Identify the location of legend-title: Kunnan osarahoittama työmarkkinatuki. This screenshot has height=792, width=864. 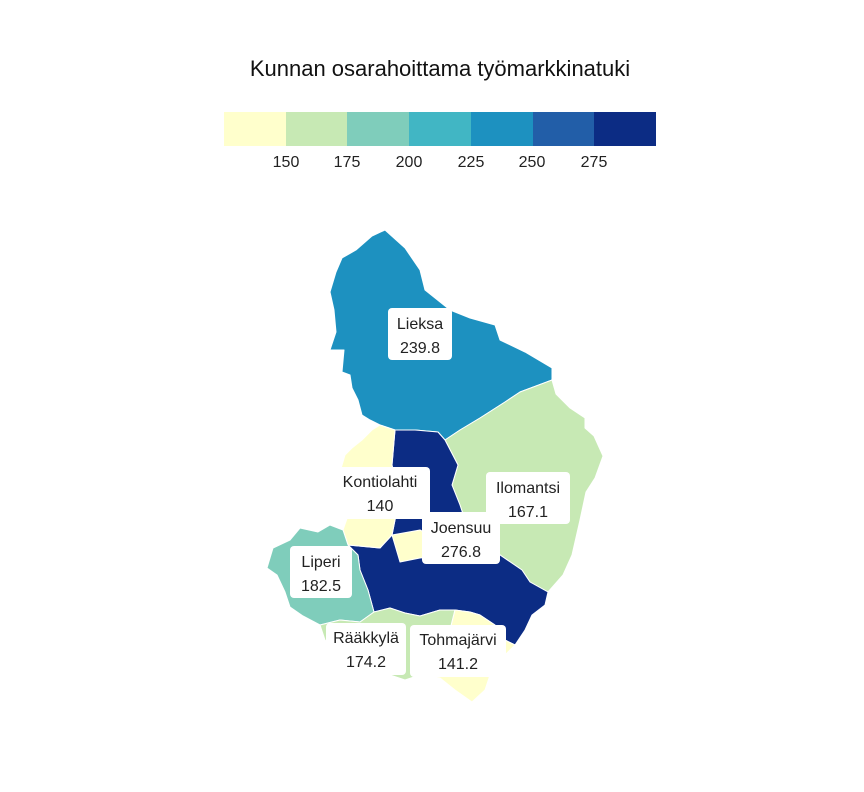
(440, 68).